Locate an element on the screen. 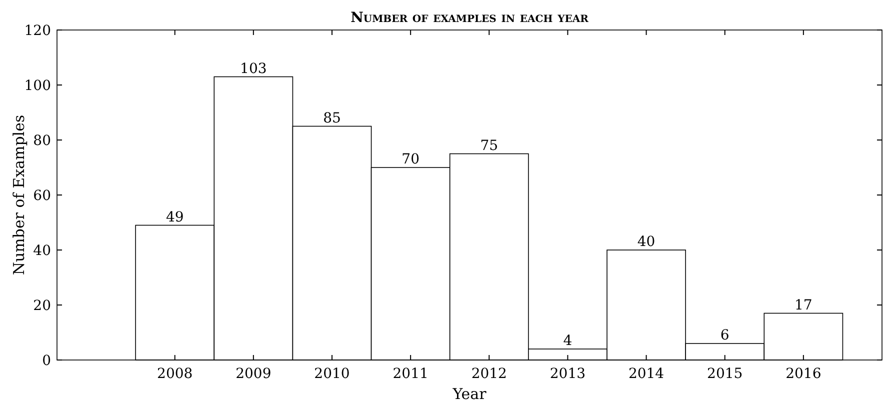 This screenshot has height=405, width=895. x-tick-label: 2016 is located at coordinates (804, 374).